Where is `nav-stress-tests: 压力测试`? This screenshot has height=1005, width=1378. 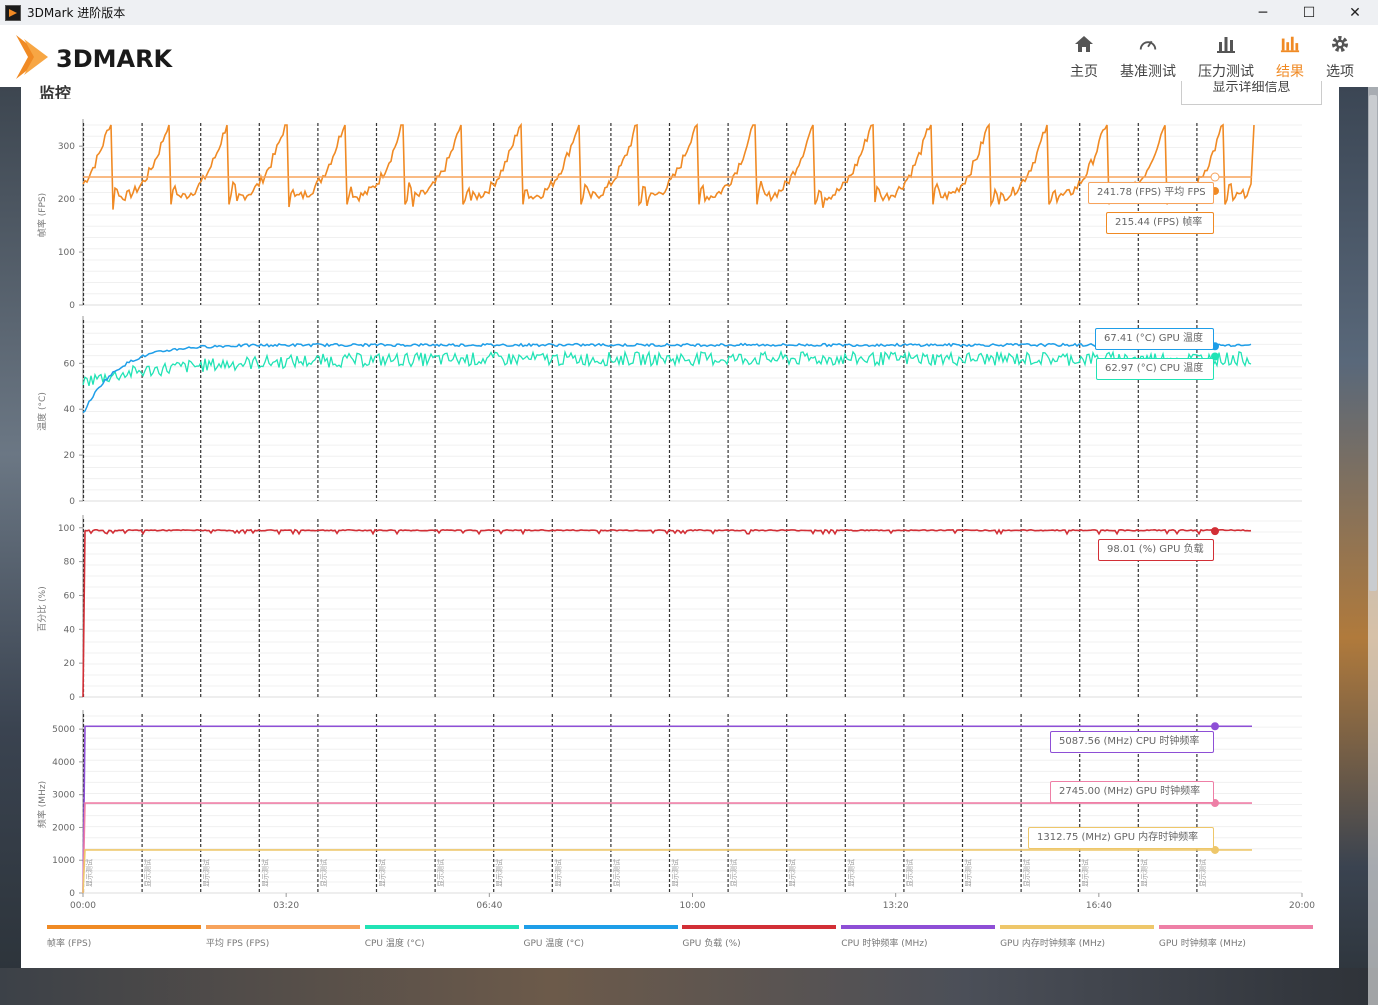 nav-stress-tests: 压力测试 is located at coordinates (1226, 57).